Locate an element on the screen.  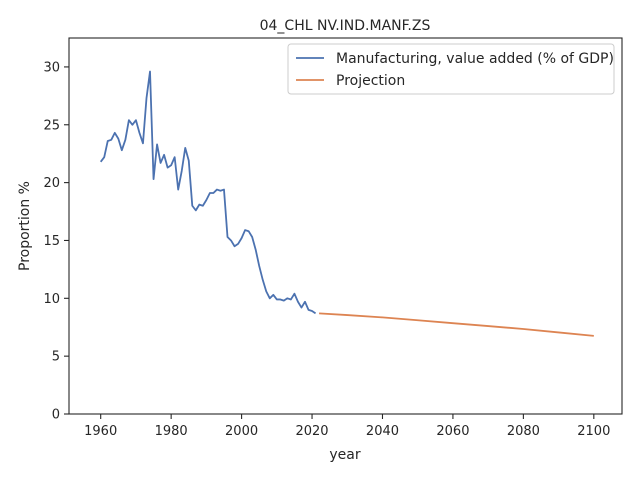
legend-label-manufacturing: Manufacturing, value added (% of GDP) is located at coordinates (475, 59).